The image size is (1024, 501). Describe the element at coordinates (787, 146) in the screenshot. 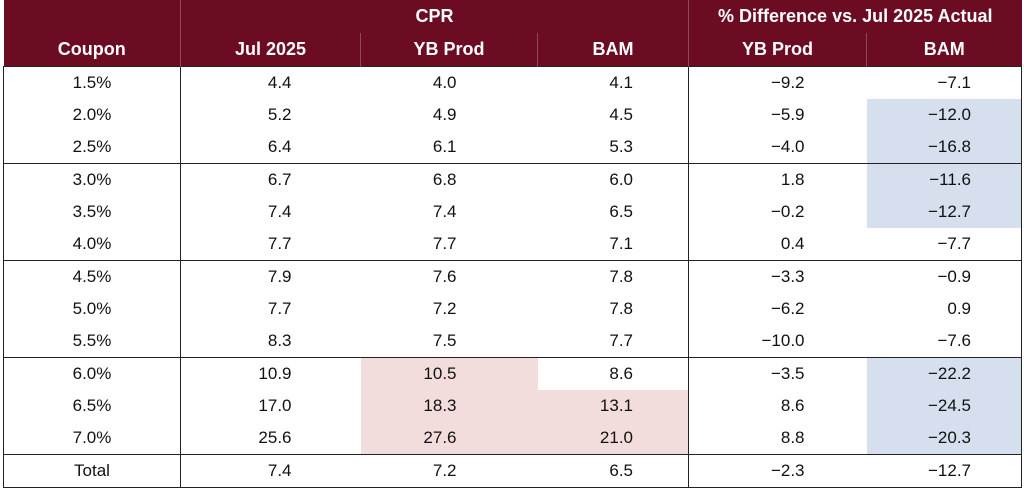

I see `value-cell: −4.0` at that location.